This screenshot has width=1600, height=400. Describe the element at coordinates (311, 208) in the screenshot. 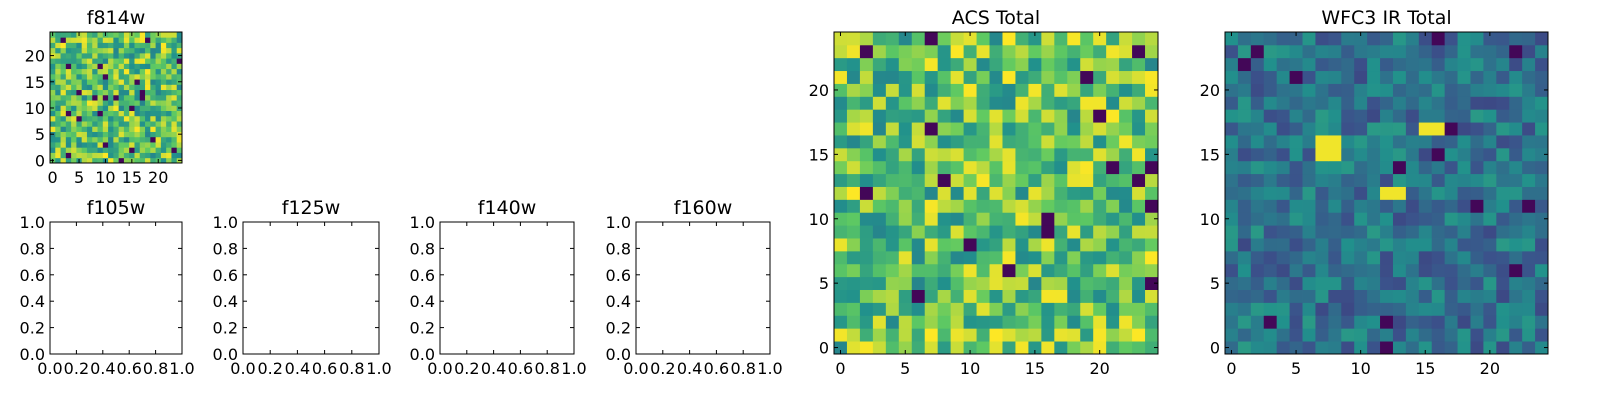

I see `panel-title: f125w` at that location.